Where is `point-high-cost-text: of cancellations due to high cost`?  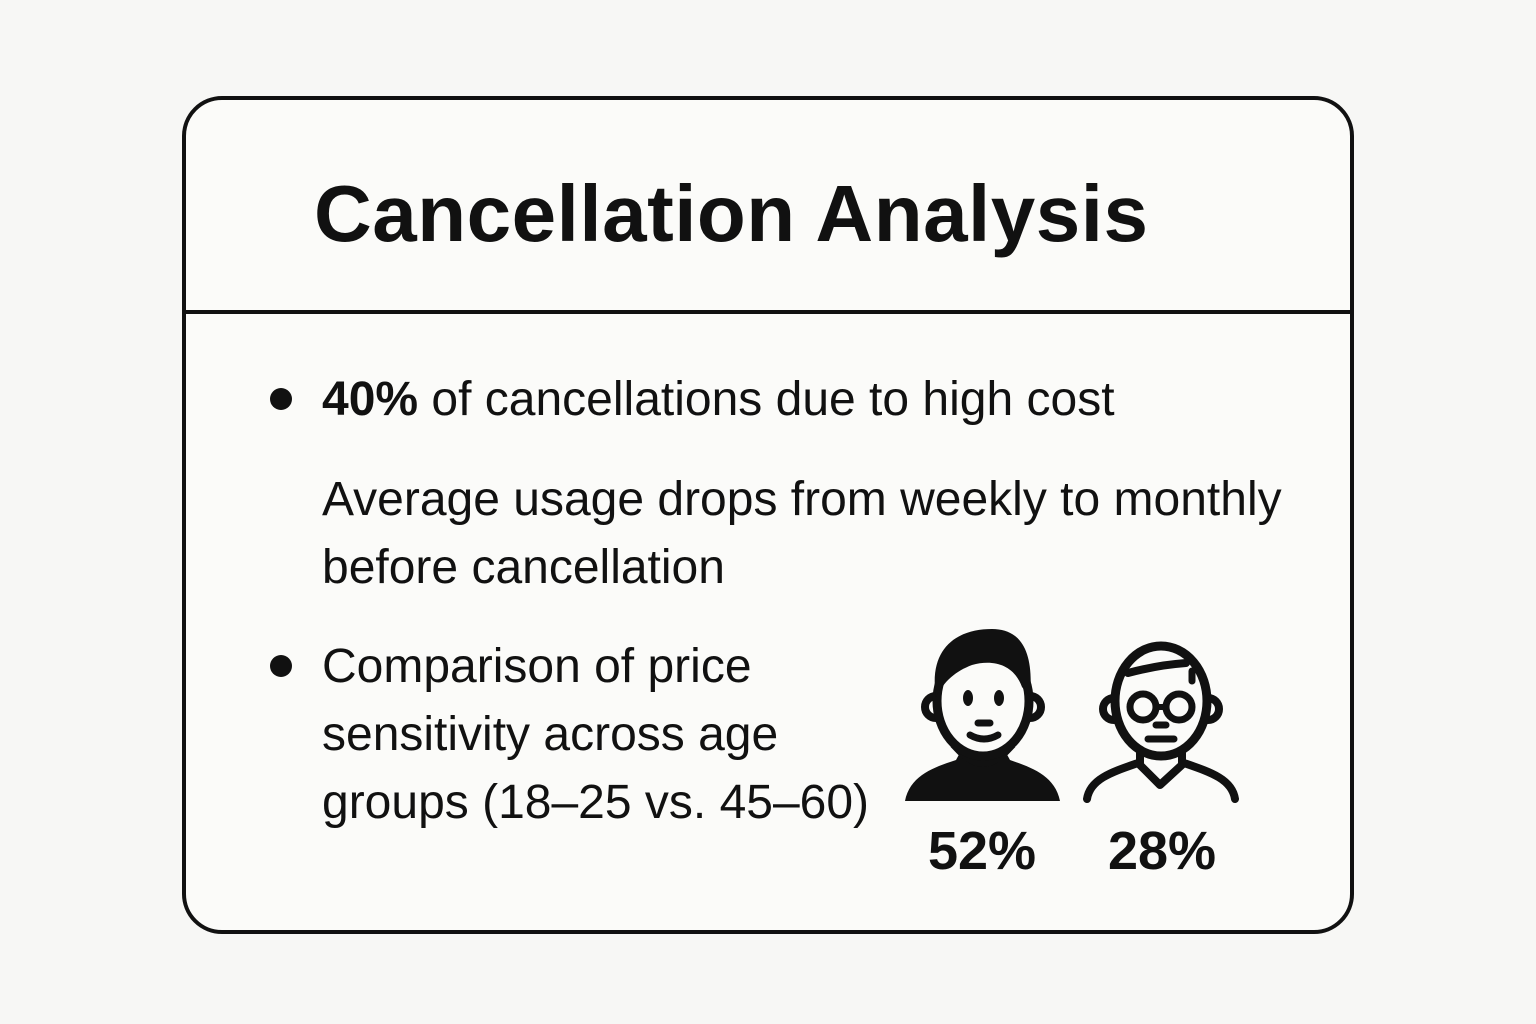
point-high-cost-text: of cancellations due to high cost is located at coordinates (766, 399).